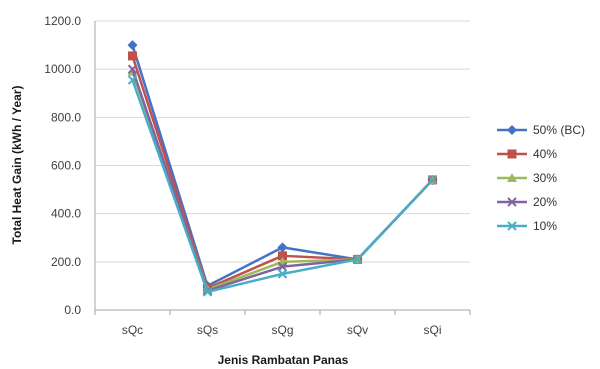  What do you see at coordinates (527, 226) in the screenshot?
I see `legend-item: 10%` at bounding box center [527, 226].